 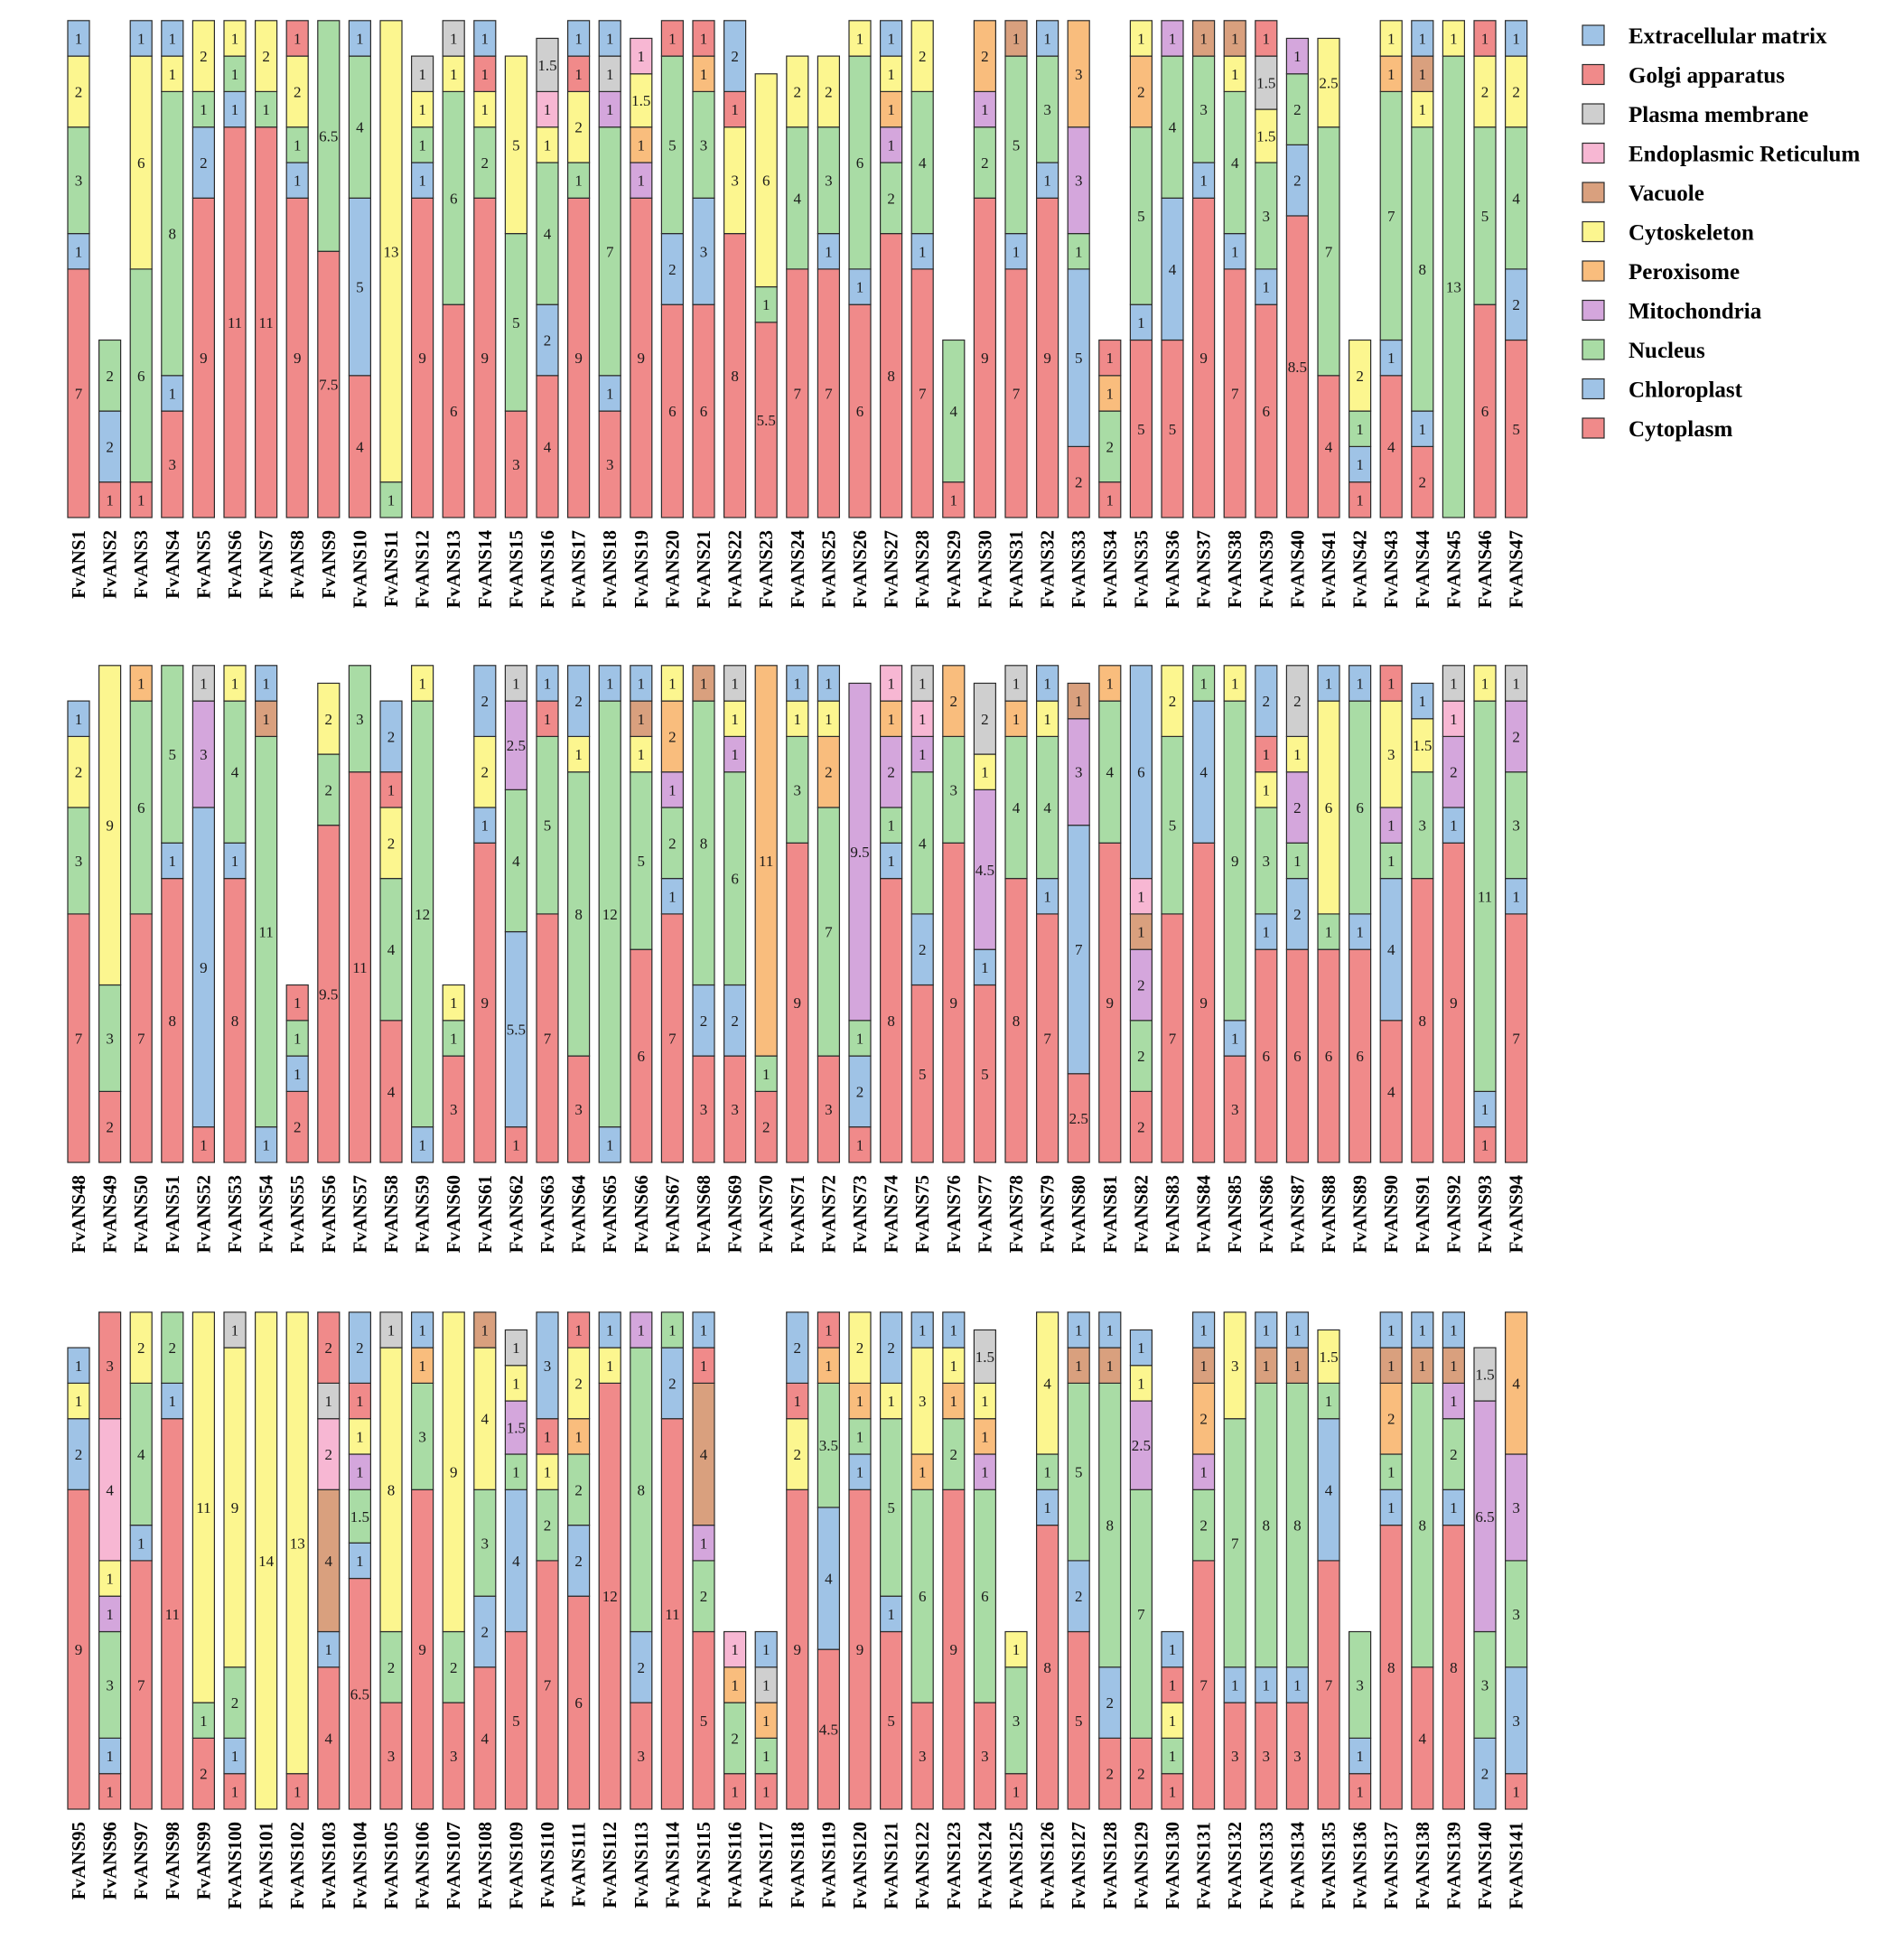 I want to click on bar-FvANS62: 1 5.5 4 2.5 1, so click(x=516, y=914).